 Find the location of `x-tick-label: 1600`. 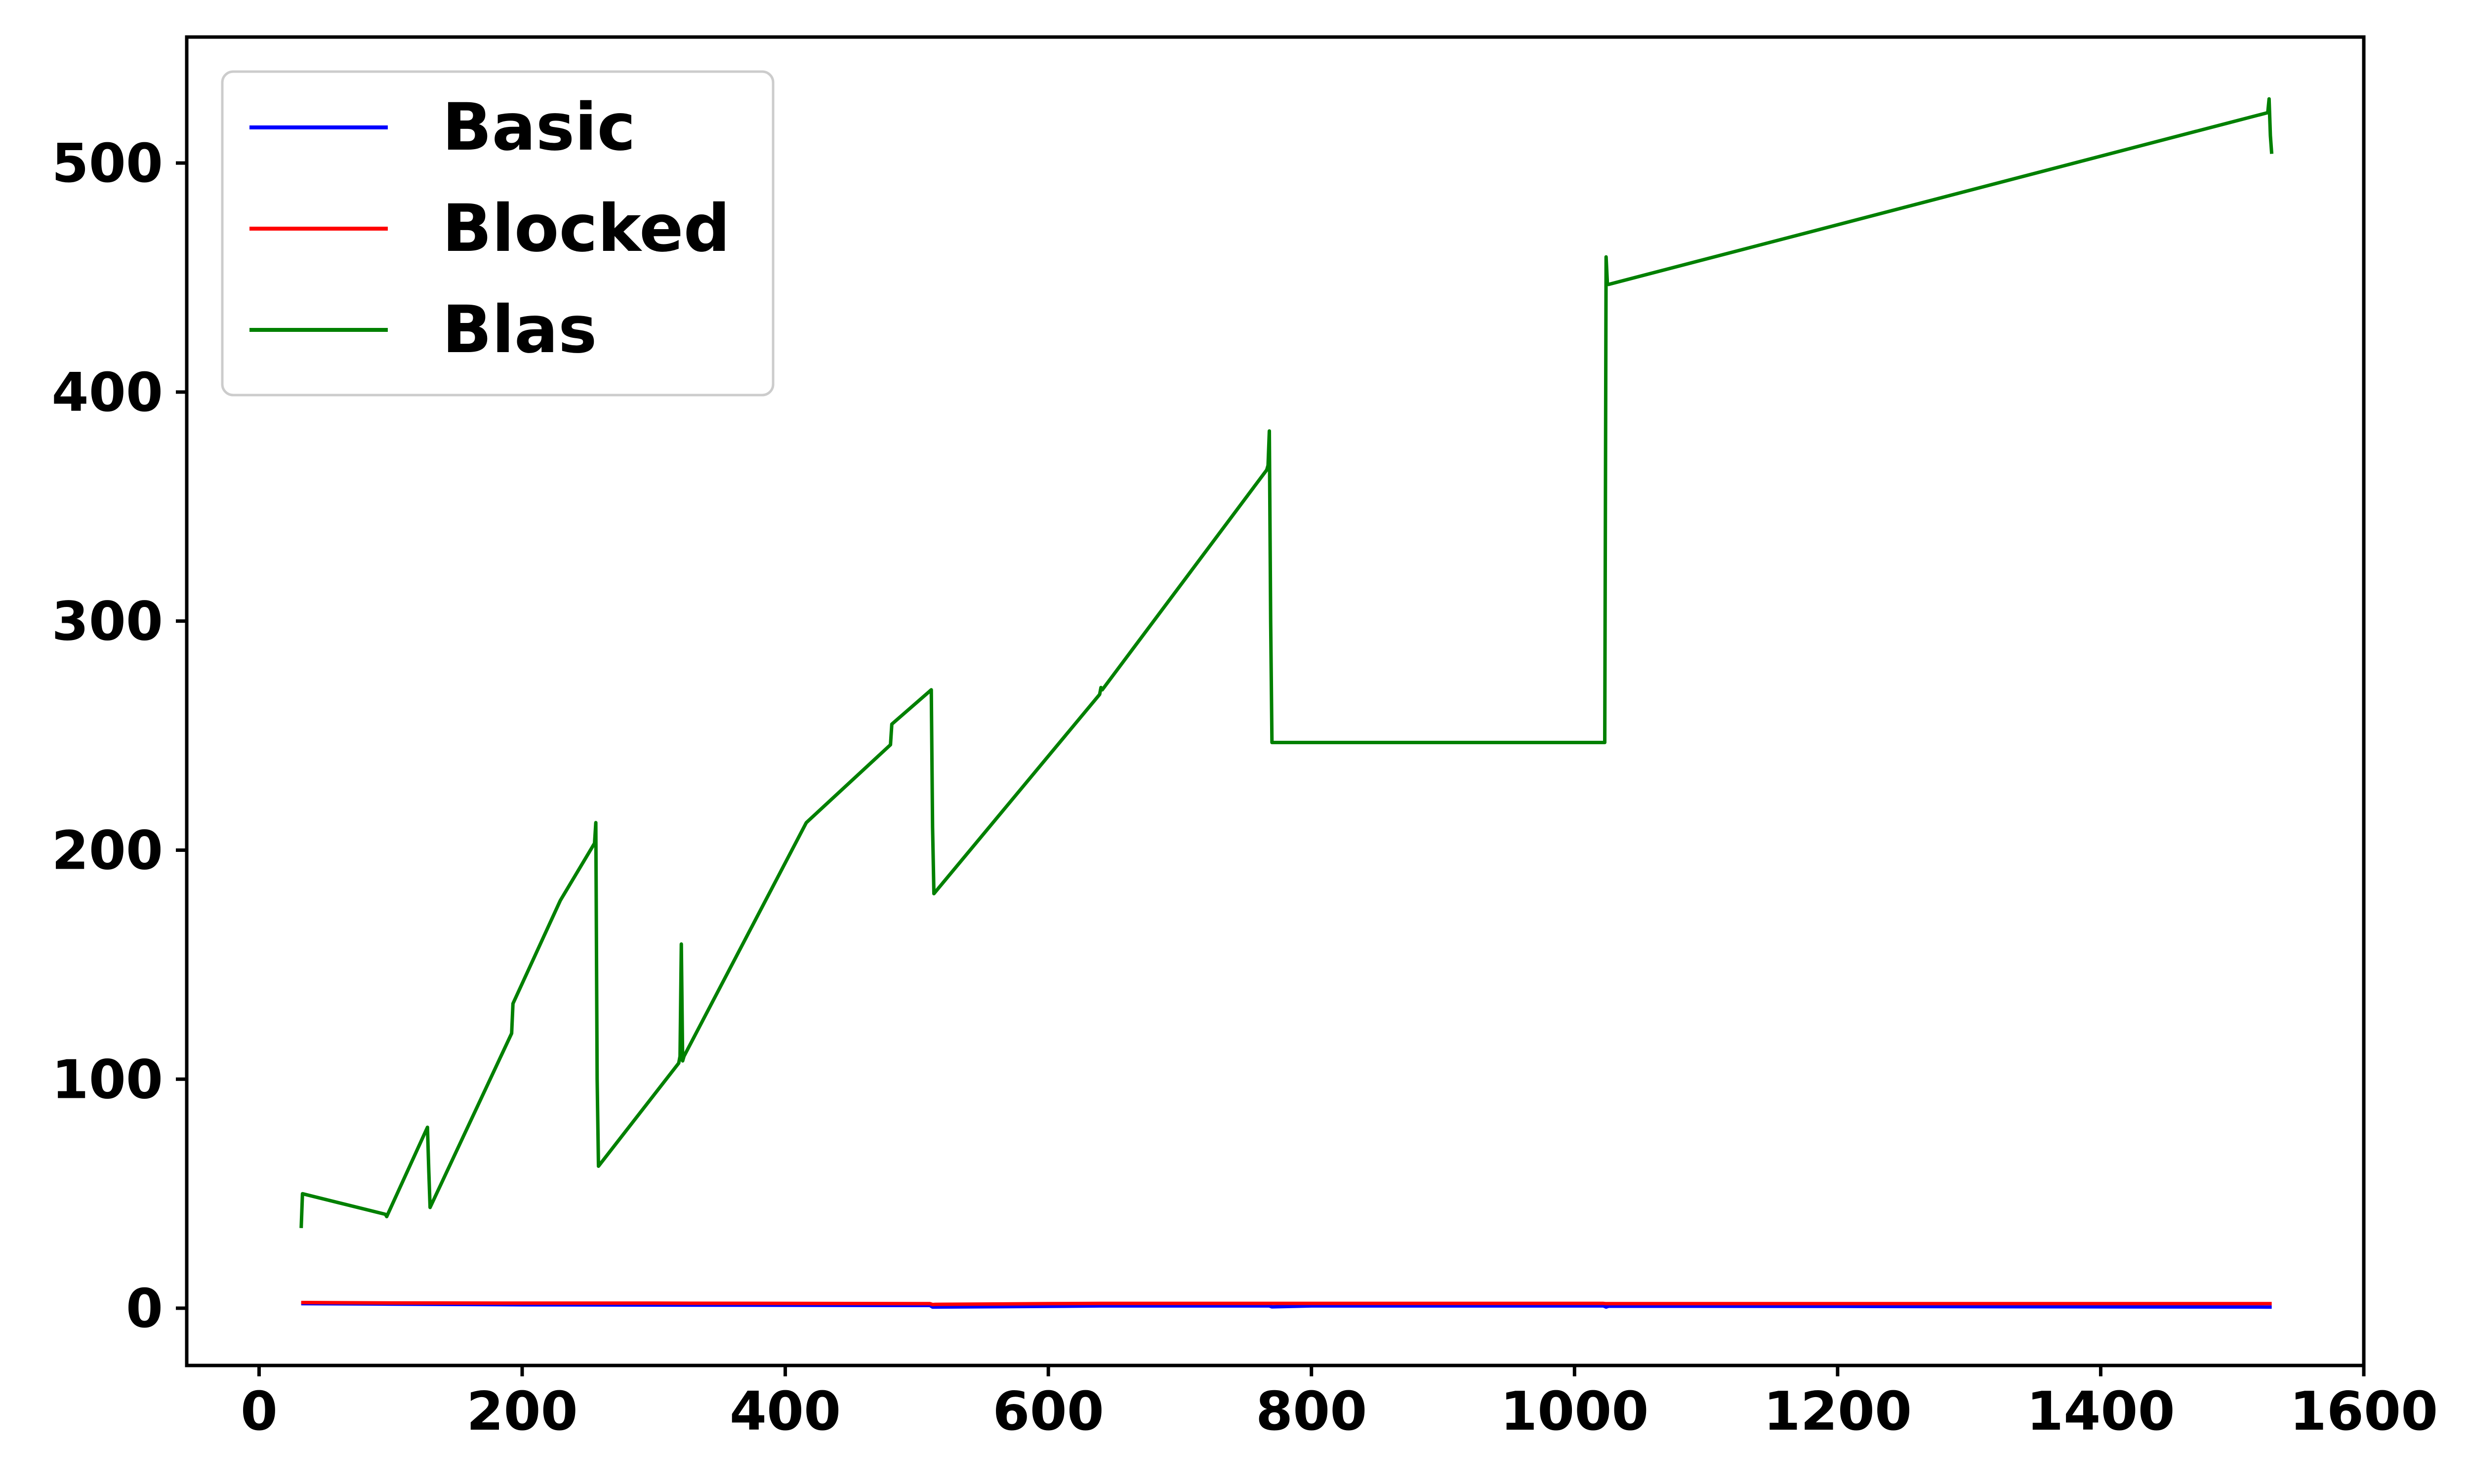

x-tick-label: 1600 is located at coordinates (2364, 1412).